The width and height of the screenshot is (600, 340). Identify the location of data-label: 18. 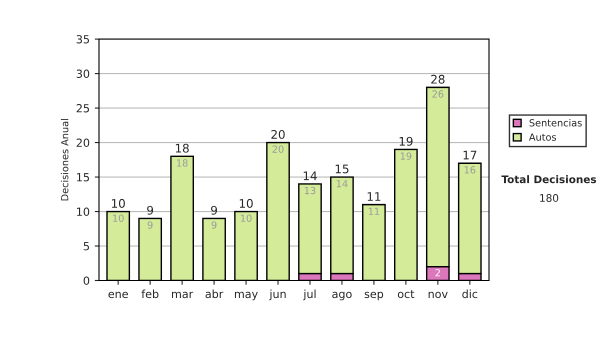
(182, 163).